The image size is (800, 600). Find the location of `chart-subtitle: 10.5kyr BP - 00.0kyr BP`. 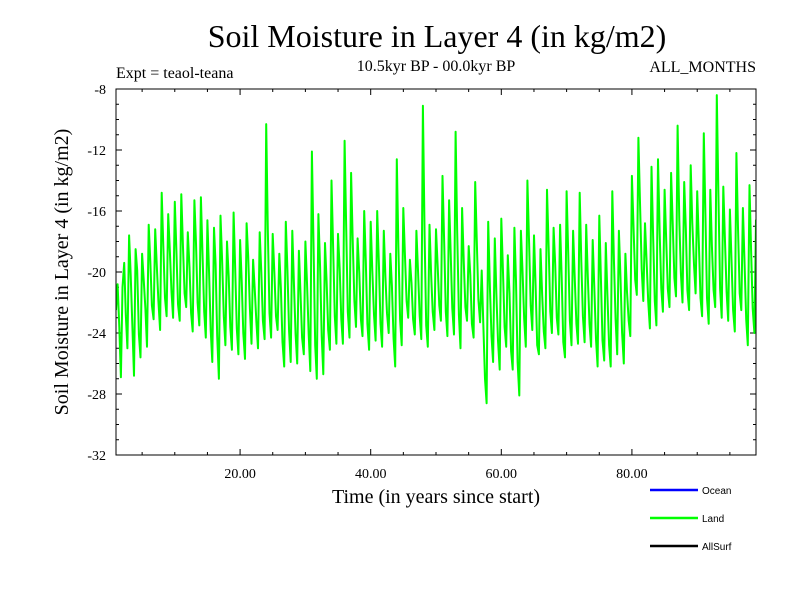

chart-subtitle: 10.5kyr BP - 00.0kyr BP is located at coordinates (436, 66).